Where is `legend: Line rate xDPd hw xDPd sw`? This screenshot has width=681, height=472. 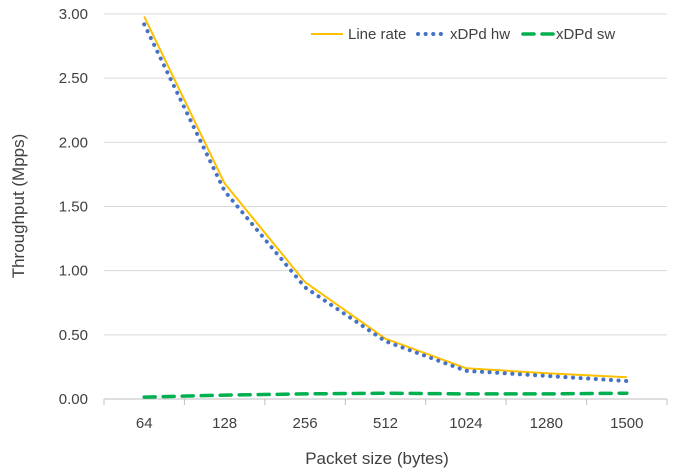
legend: Line rate xDPd hw xDPd sw is located at coordinates (463, 34).